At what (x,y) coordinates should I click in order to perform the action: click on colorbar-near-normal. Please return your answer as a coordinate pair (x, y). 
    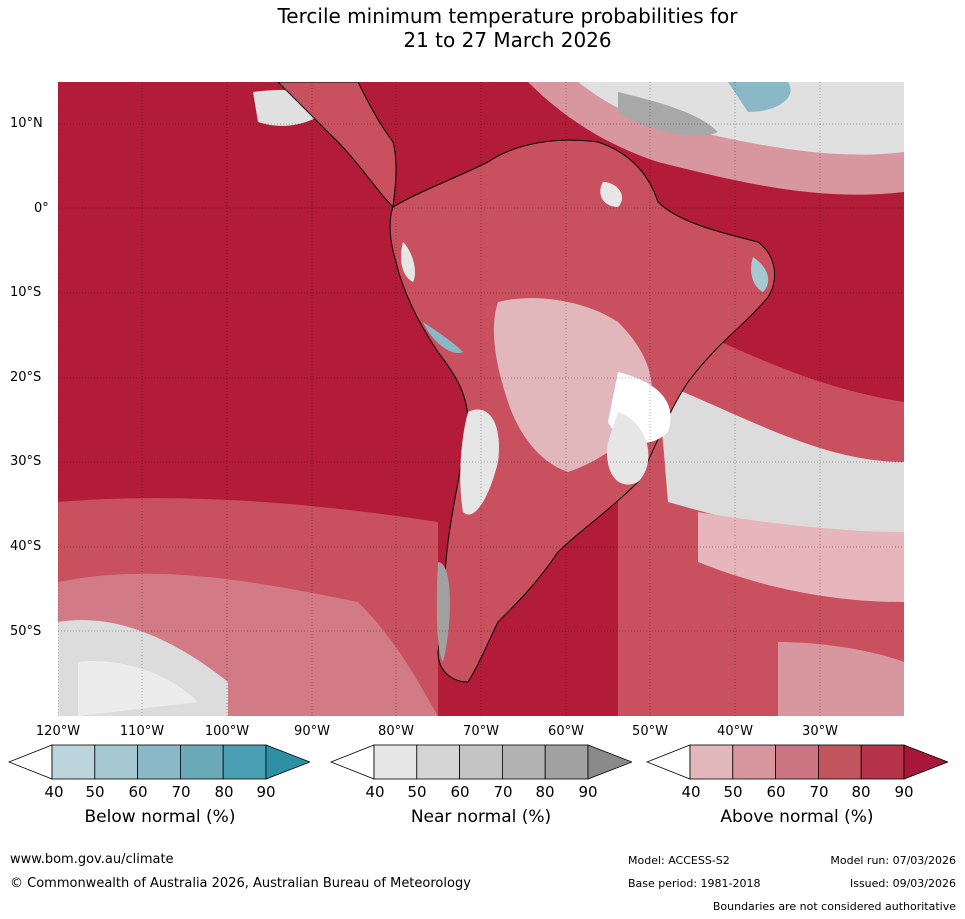
    Looking at the image, I should click on (481, 762).